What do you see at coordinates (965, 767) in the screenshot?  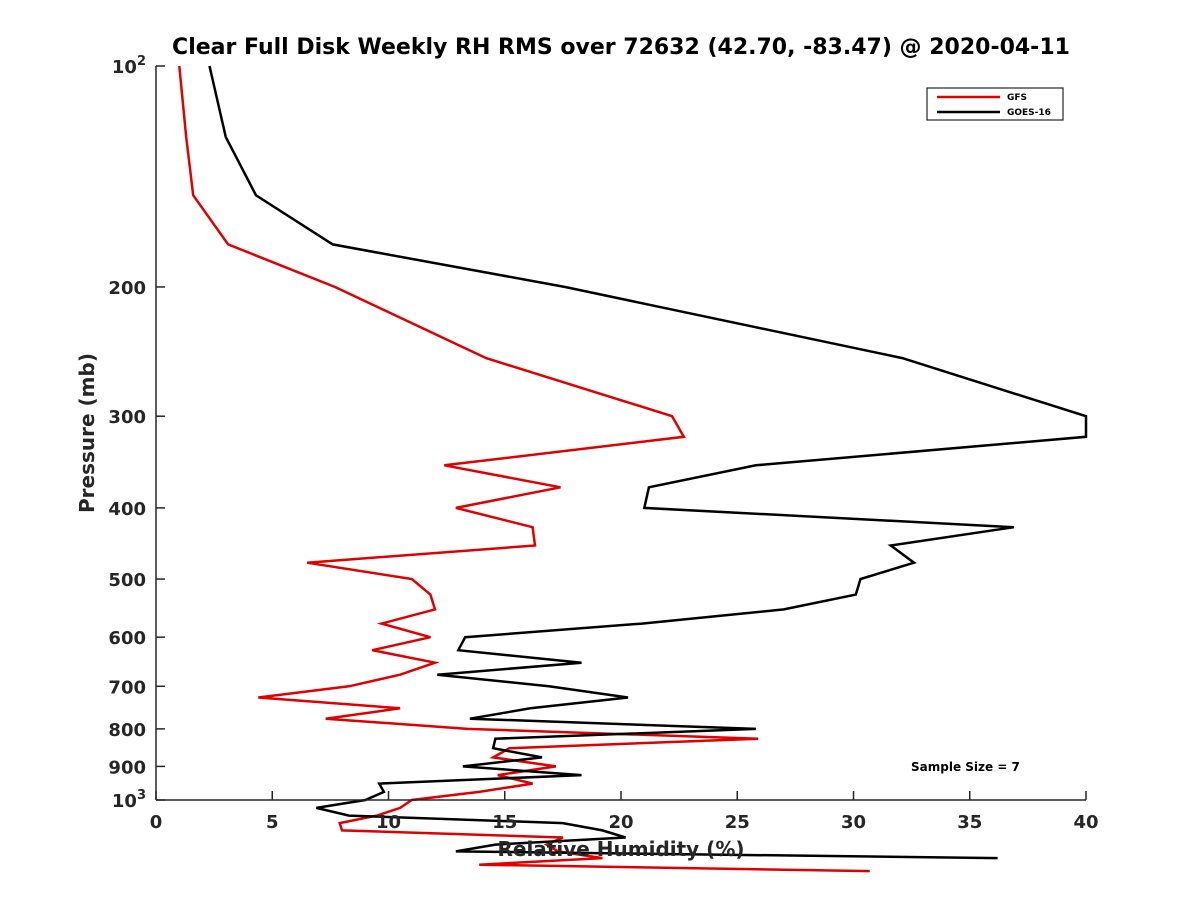 I see `sample-size-annotation: Sample Size = 7` at bounding box center [965, 767].